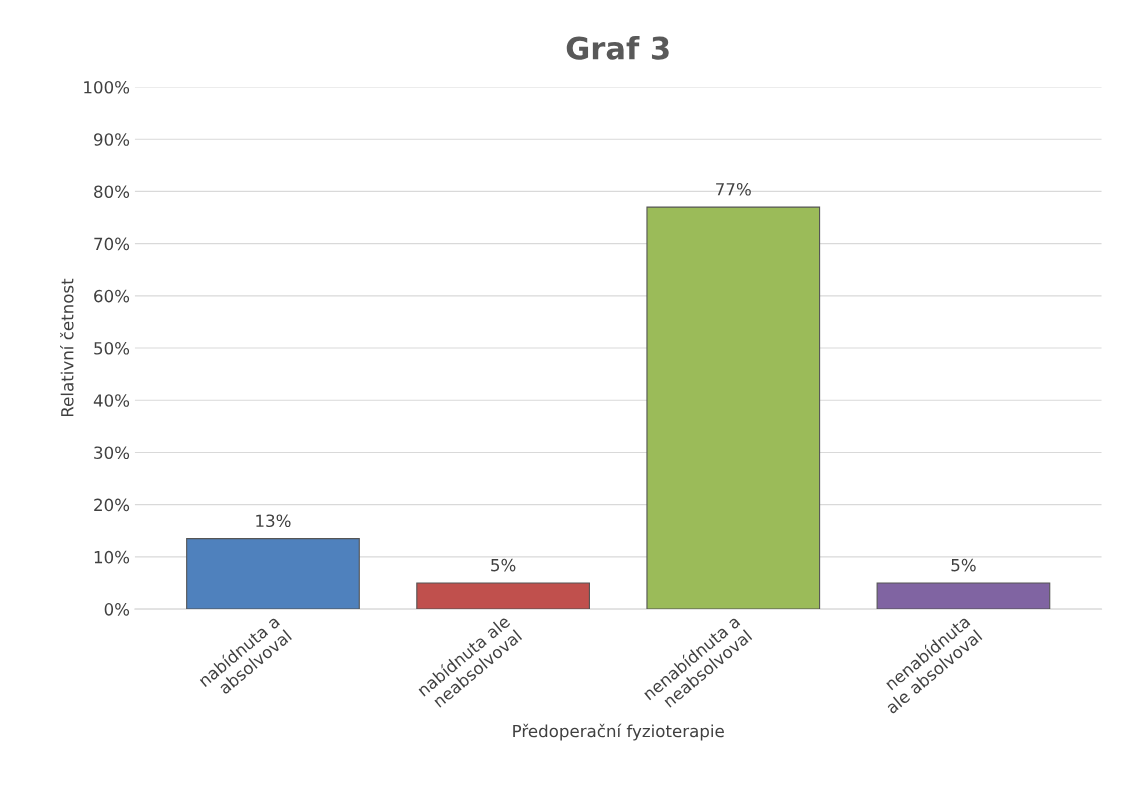  Describe the element at coordinates (617, 48) in the screenshot. I see `chart-title: Graf 3` at that location.